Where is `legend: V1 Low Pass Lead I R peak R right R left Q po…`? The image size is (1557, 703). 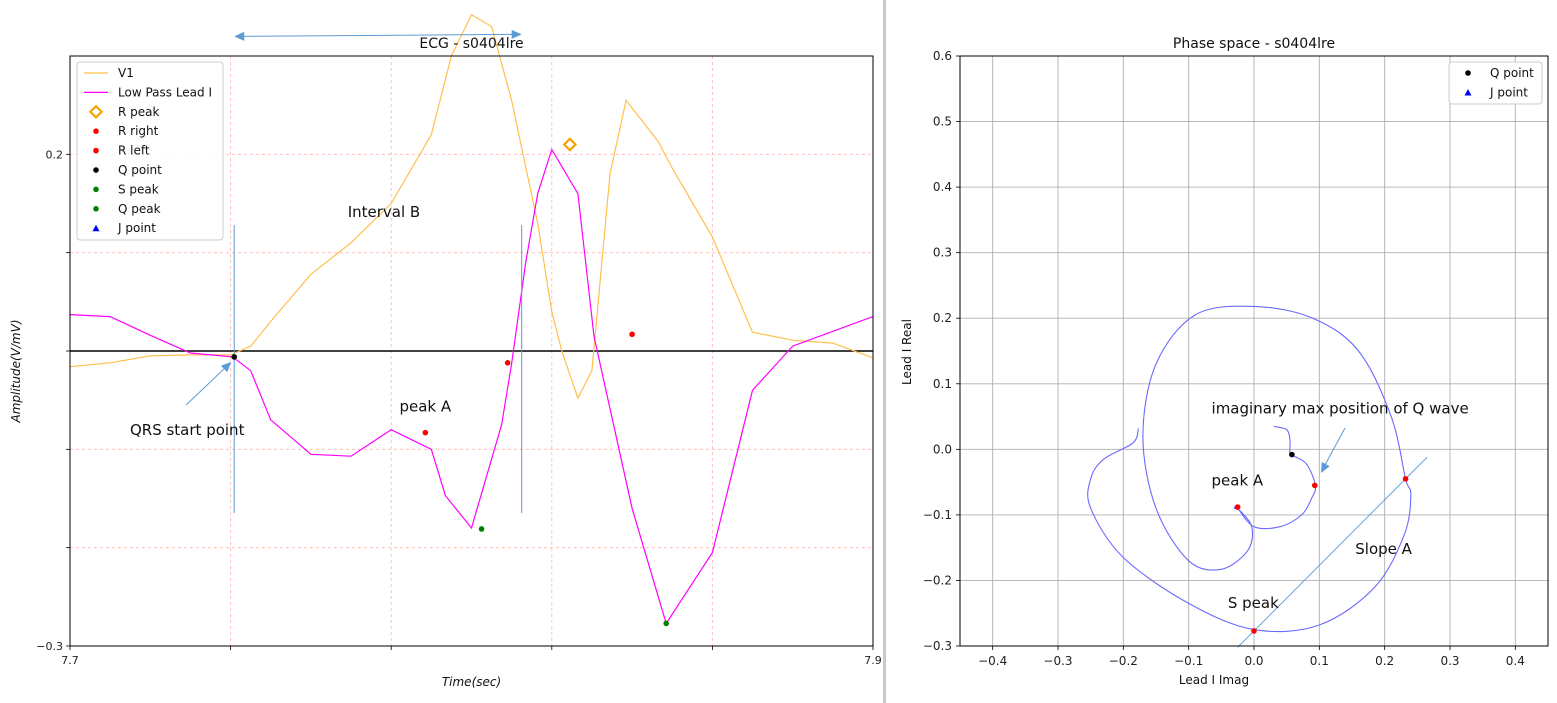
legend: V1 Low Pass Lead I R peak R right R left Q po… is located at coordinates (150, 151).